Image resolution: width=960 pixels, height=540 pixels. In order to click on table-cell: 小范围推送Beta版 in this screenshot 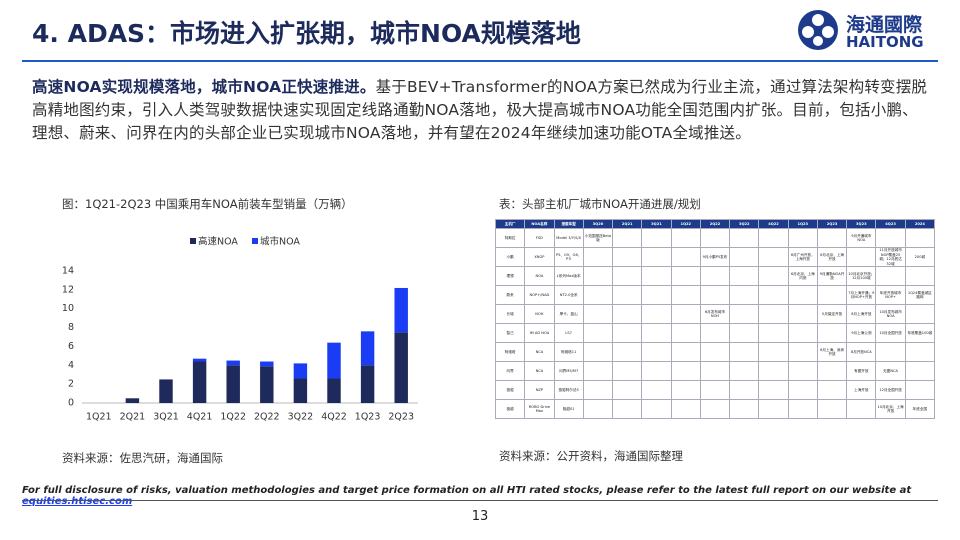, I will do `click(598, 238)`.